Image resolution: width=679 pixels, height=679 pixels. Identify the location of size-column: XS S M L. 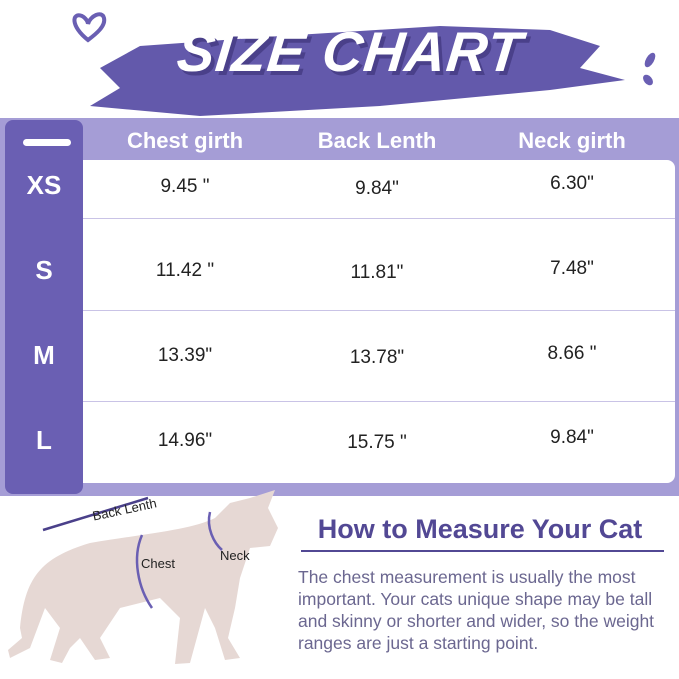
(44, 307).